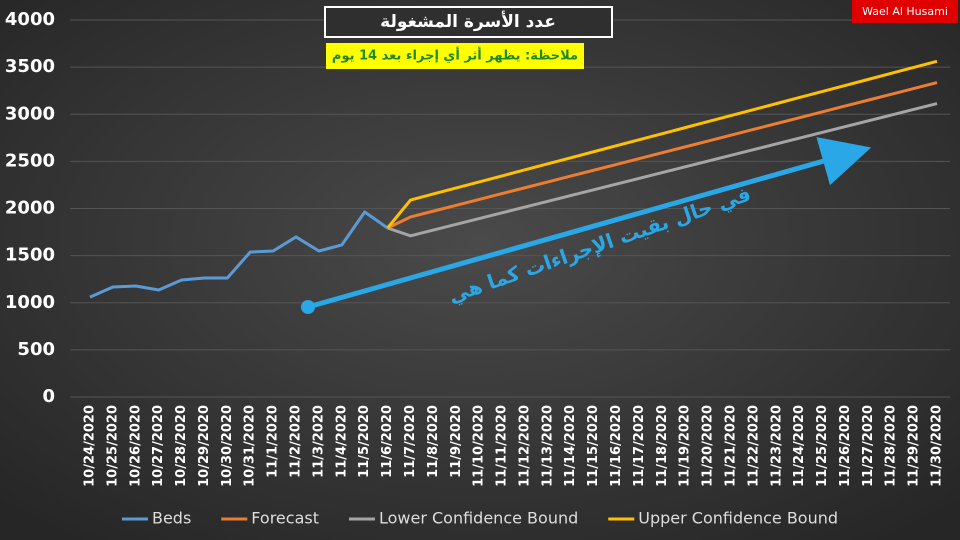 The image size is (960, 540). What do you see at coordinates (112, 446) in the screenshot?
I see `x-tick-label: 10/25/2020` at bounding box center [112, 446].